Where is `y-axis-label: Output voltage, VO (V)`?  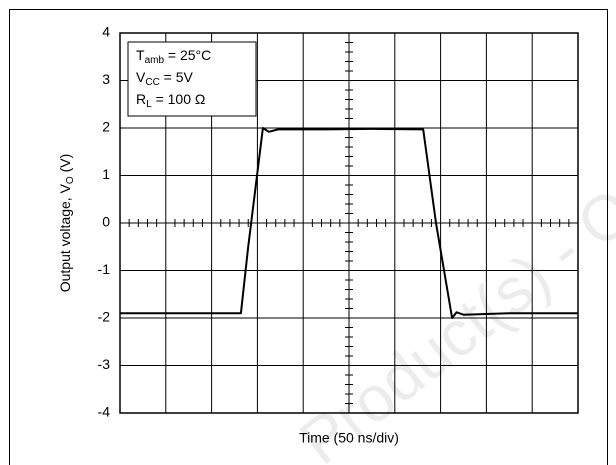 y-axis-label: Output voltage, VO (V) is located at coordinates (66, 223).